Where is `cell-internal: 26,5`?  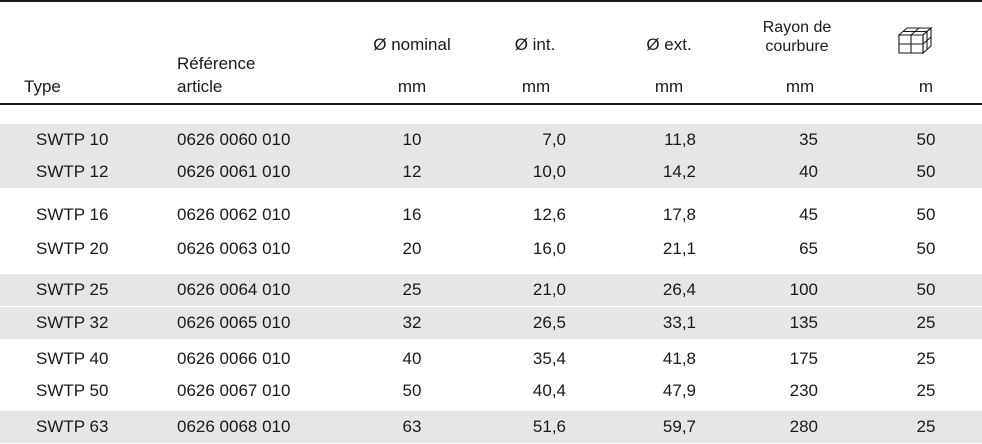
cell-internal: 26,5 is located at coordinates (549, 322).